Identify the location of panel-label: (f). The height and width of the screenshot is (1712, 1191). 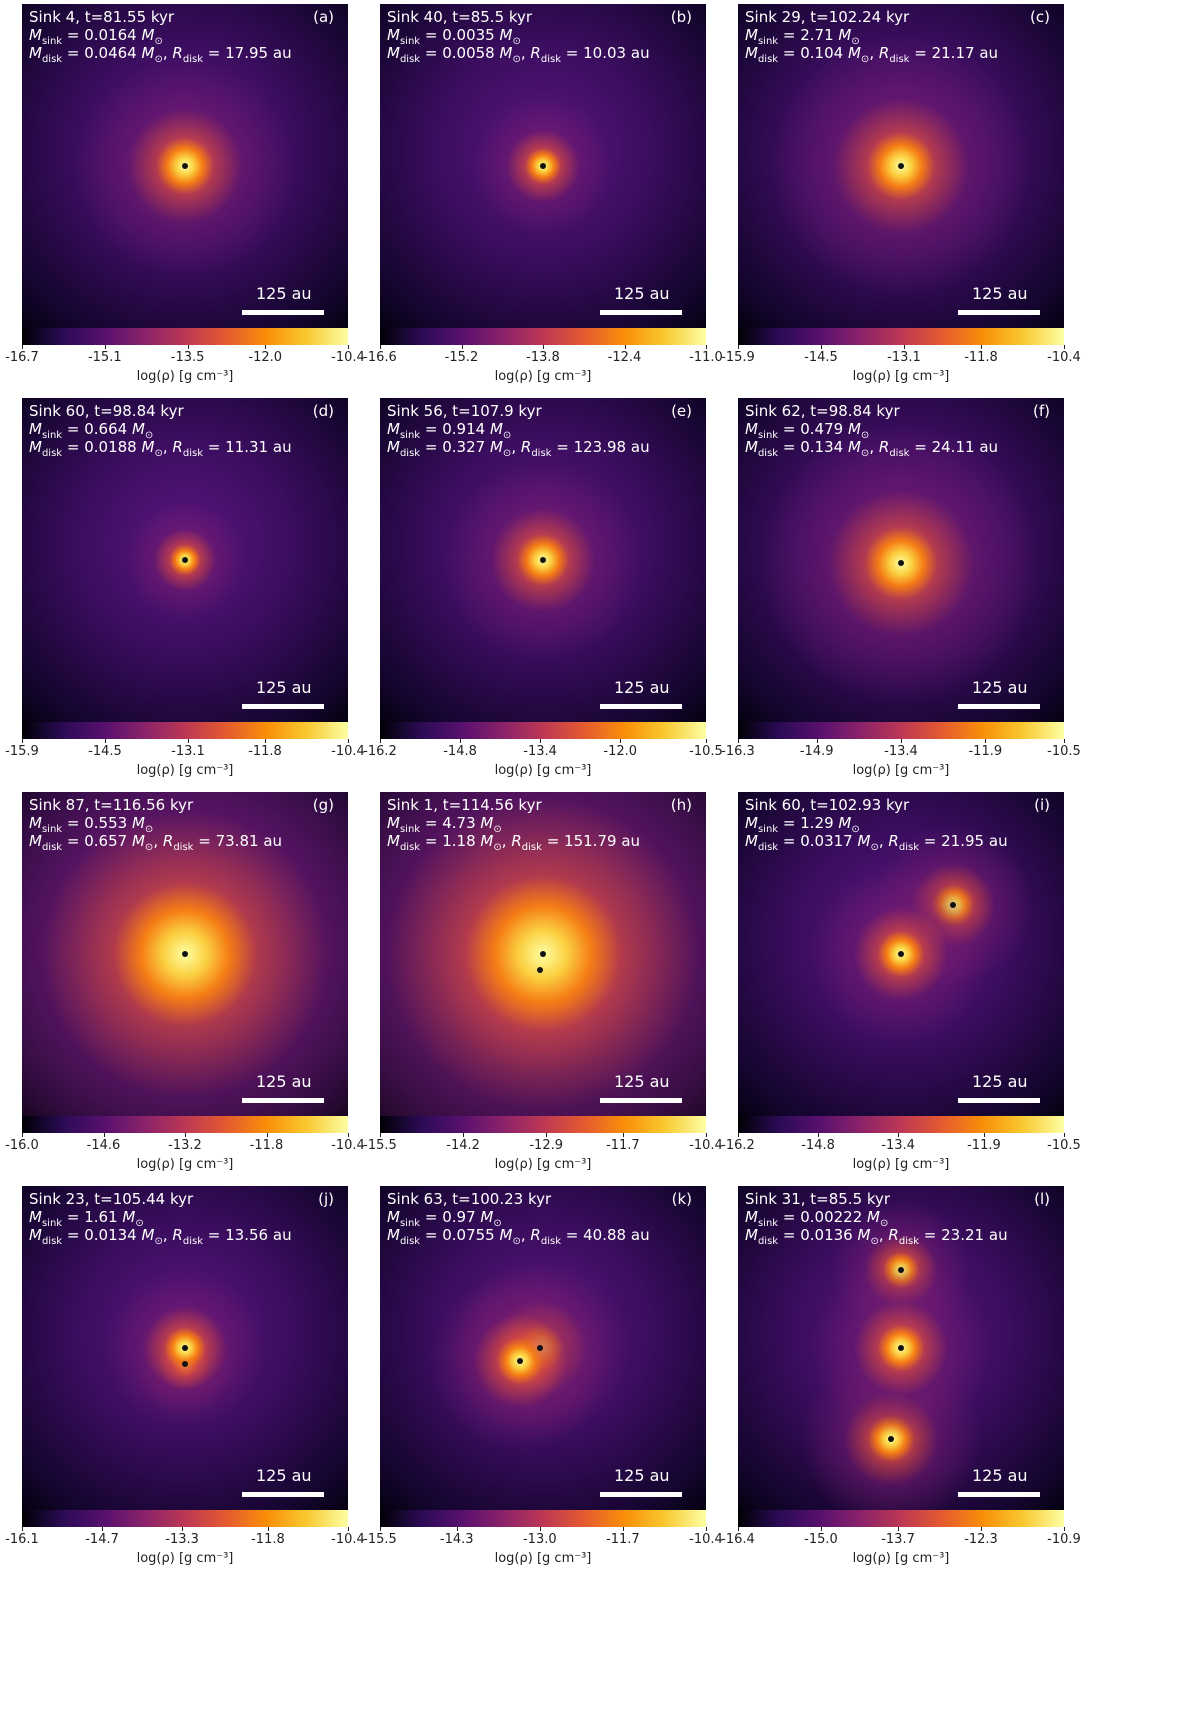
(1041, 411).